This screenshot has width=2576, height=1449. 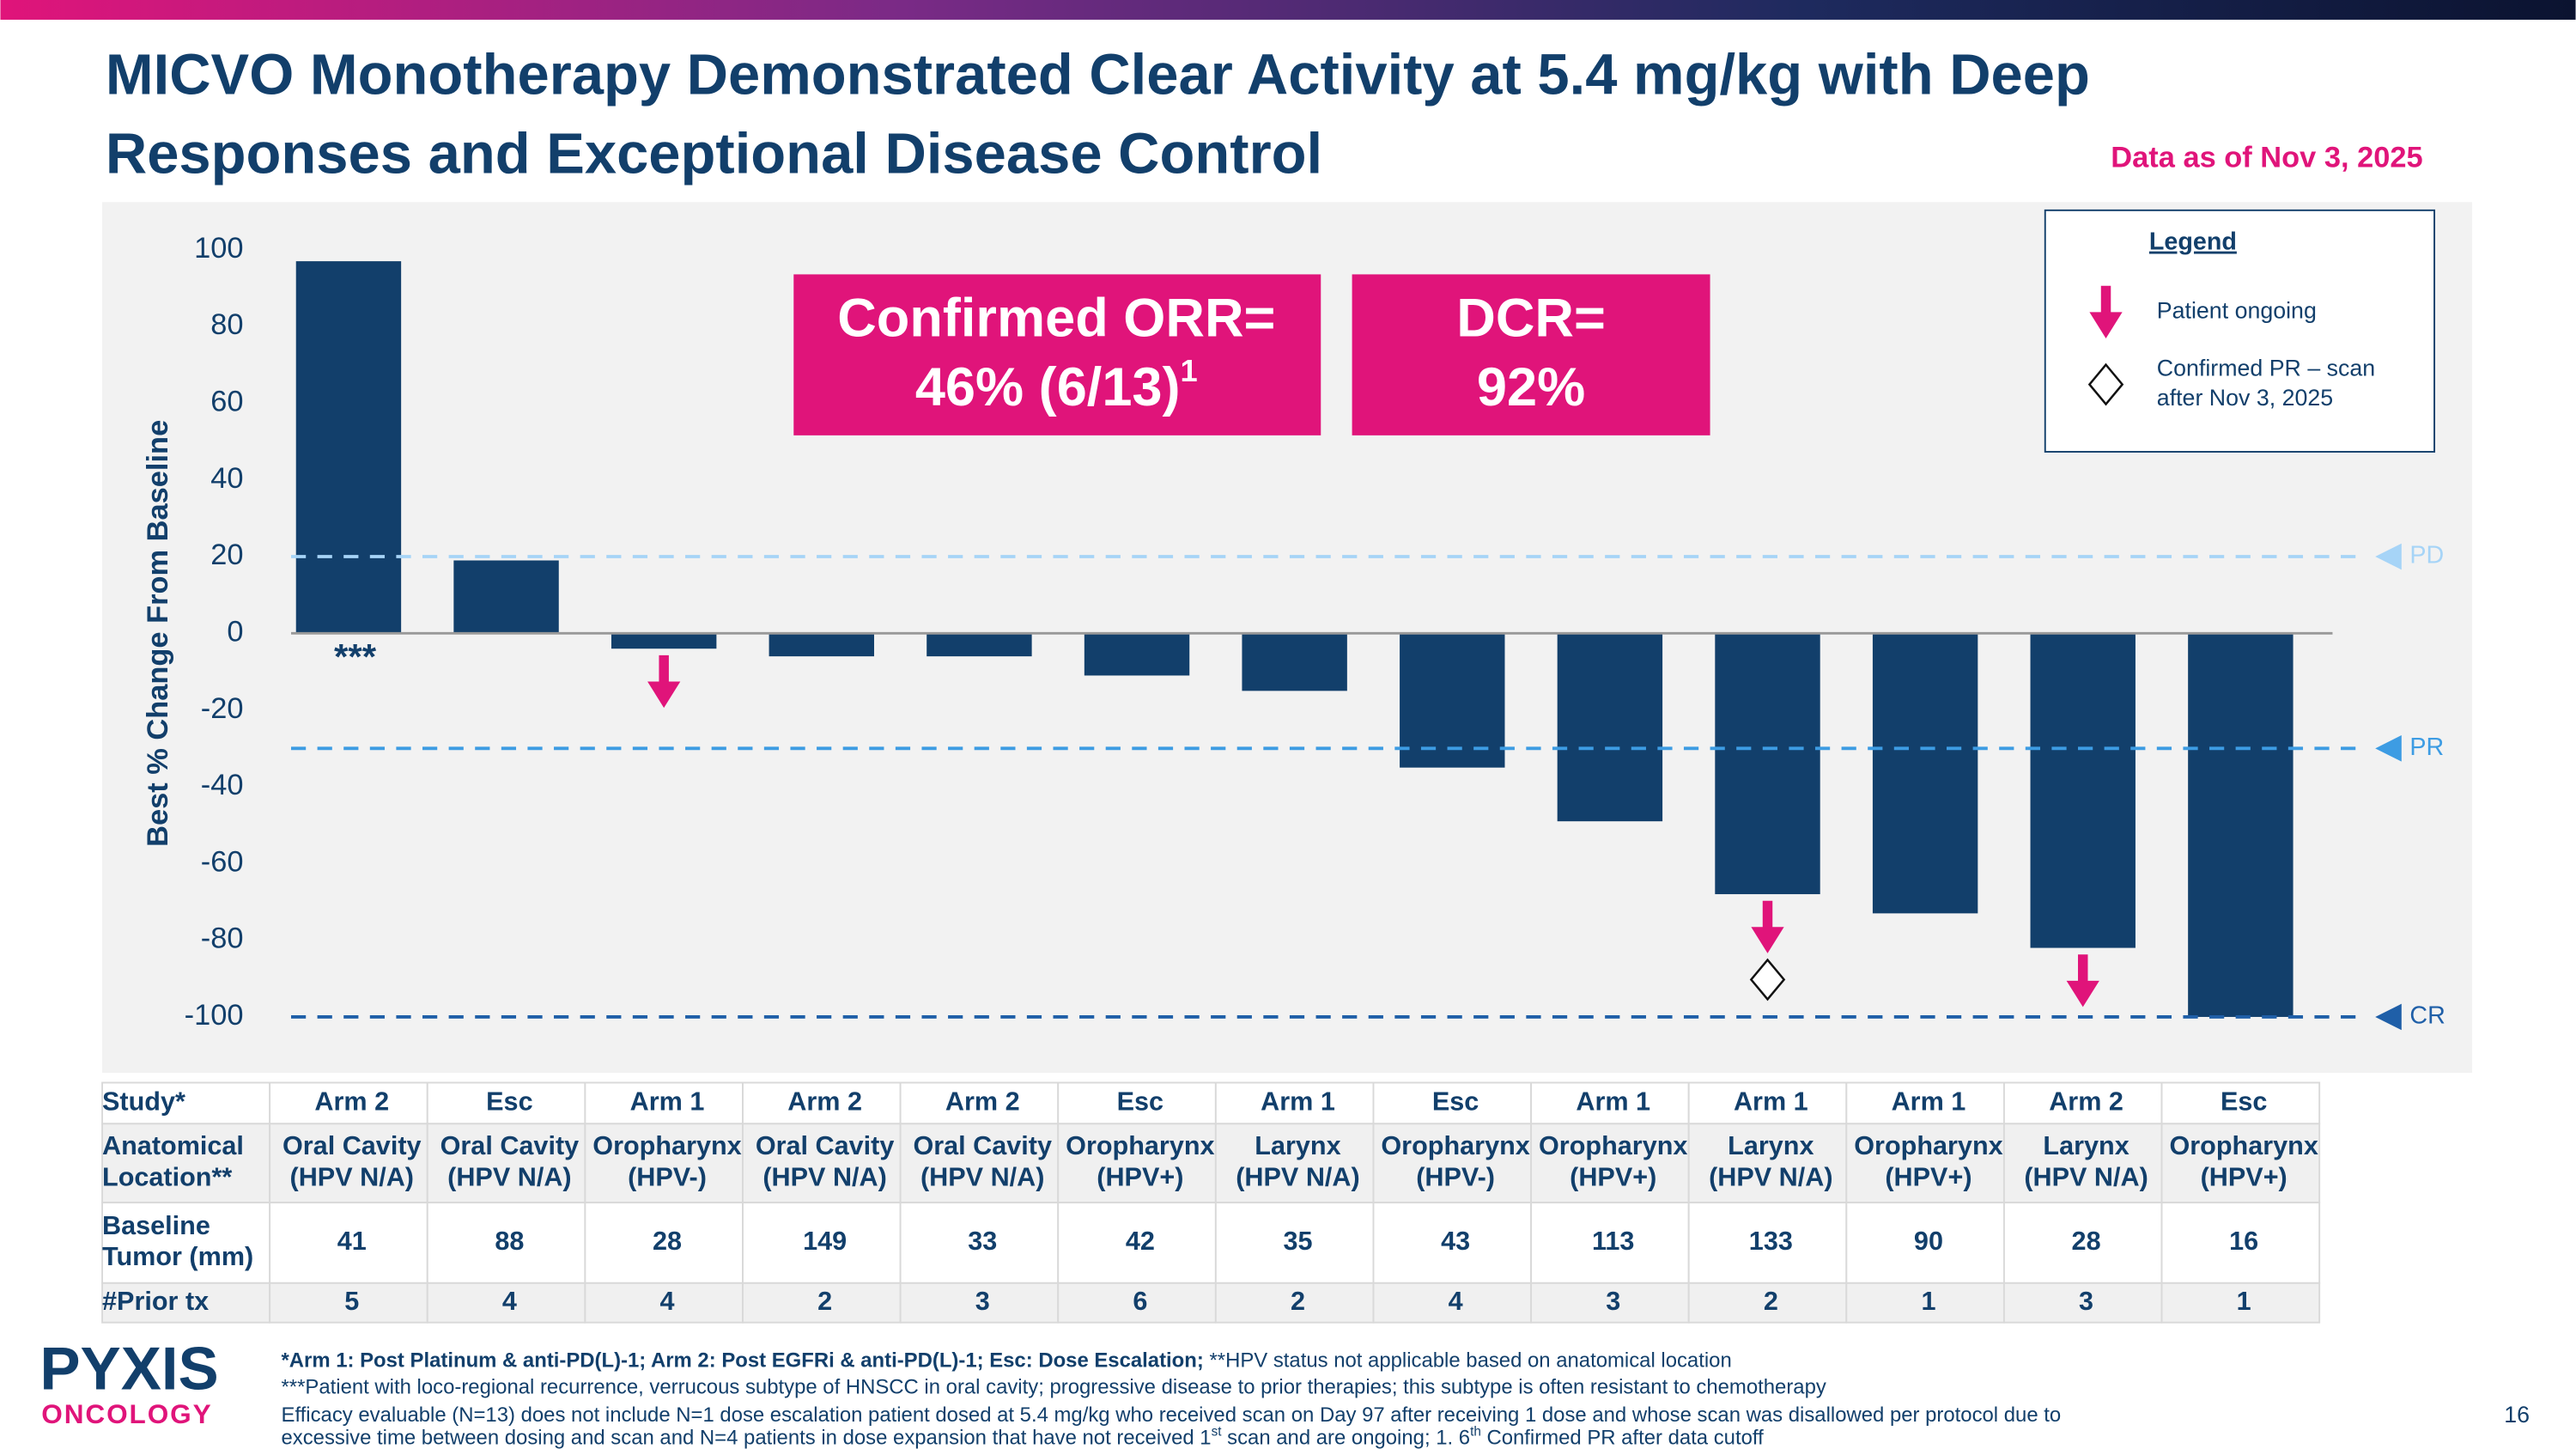 What do you see at coordinates (2266, 158) in the screenshot?
I see `data-date: Data as of Nov 3, 2025` at bounding box center [2266, 158].